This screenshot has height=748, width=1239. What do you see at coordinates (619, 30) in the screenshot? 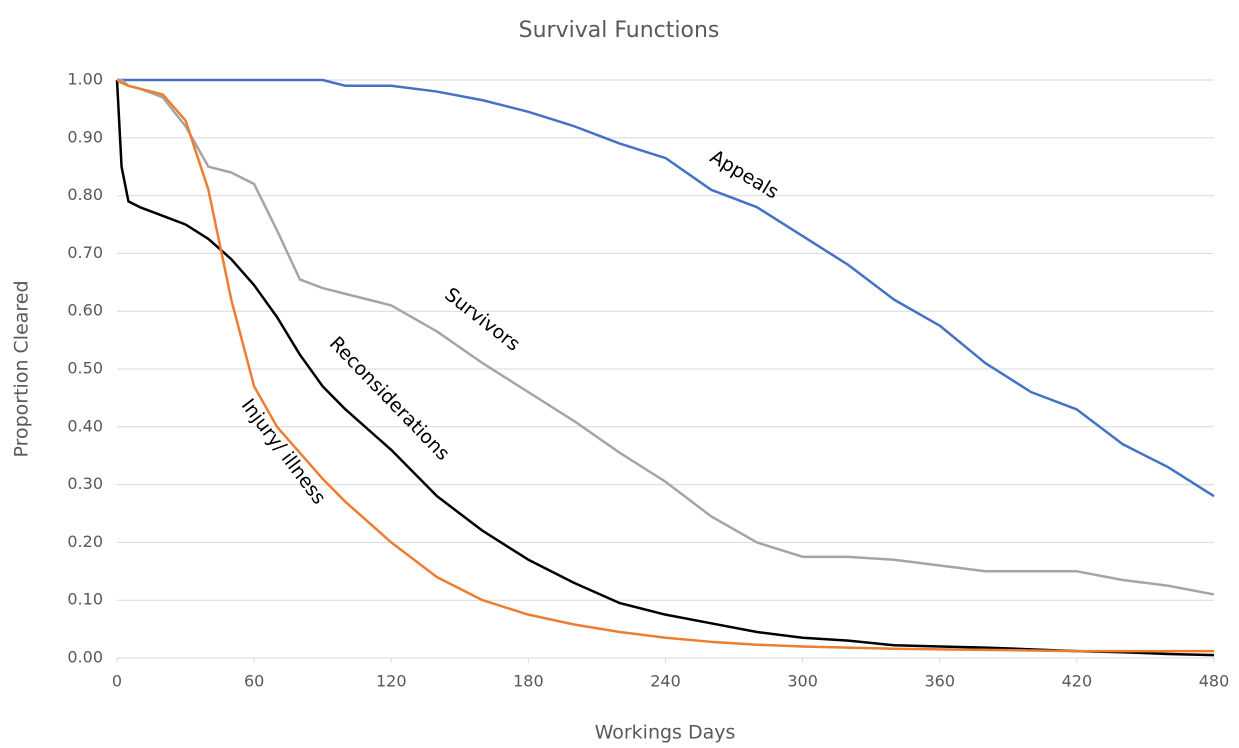
I see `chart-title: Survival Functions` at bounding box center [619, 30].